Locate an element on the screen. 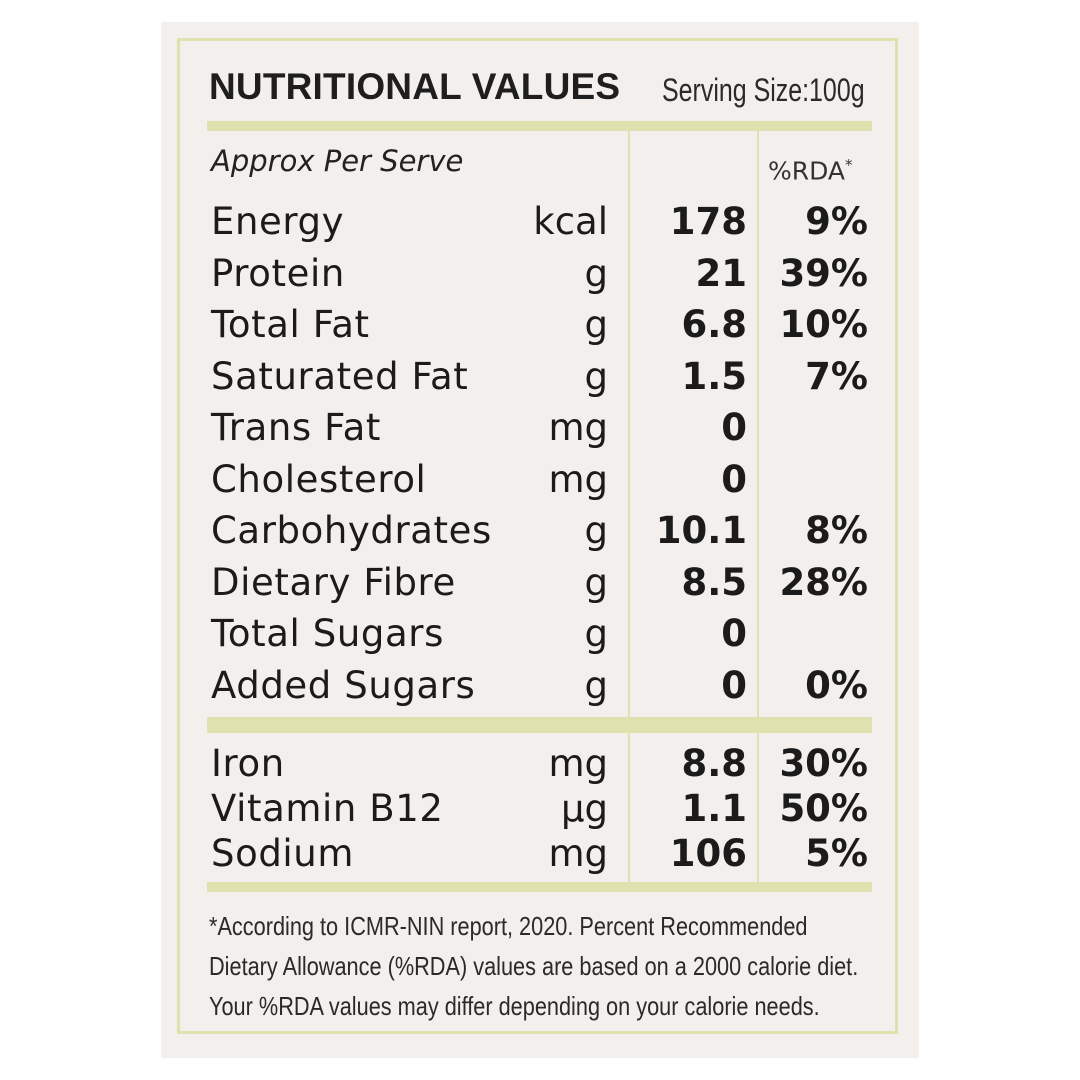  approx-per-serve-label: Approx Per Serve is located at coordinates (337, 161).